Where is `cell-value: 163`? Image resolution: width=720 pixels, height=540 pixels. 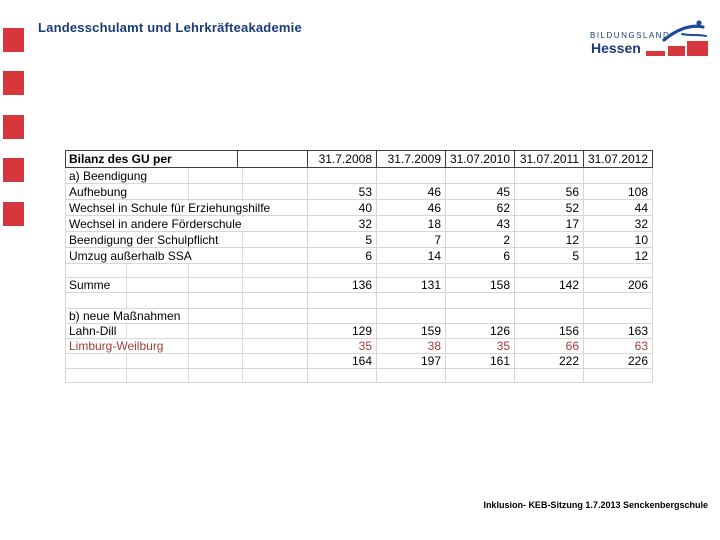
cell-value: 163 is located at coordinates (618, 331).